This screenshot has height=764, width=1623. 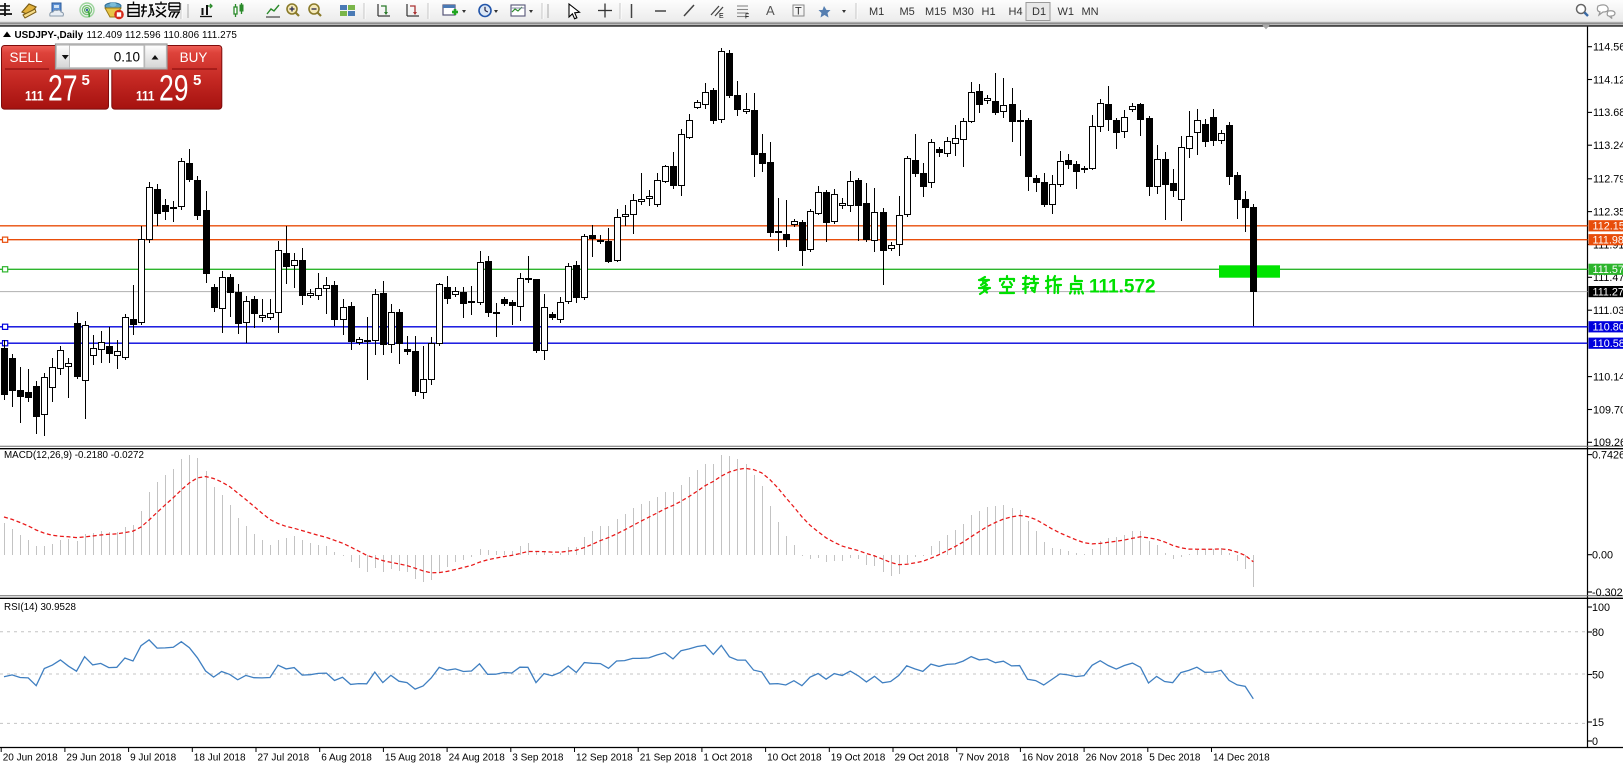 What do you see at coordinates (1607, 455) in the screenshot?
I see `svg-text: 0.7426` at bounding box center [1607, 455].